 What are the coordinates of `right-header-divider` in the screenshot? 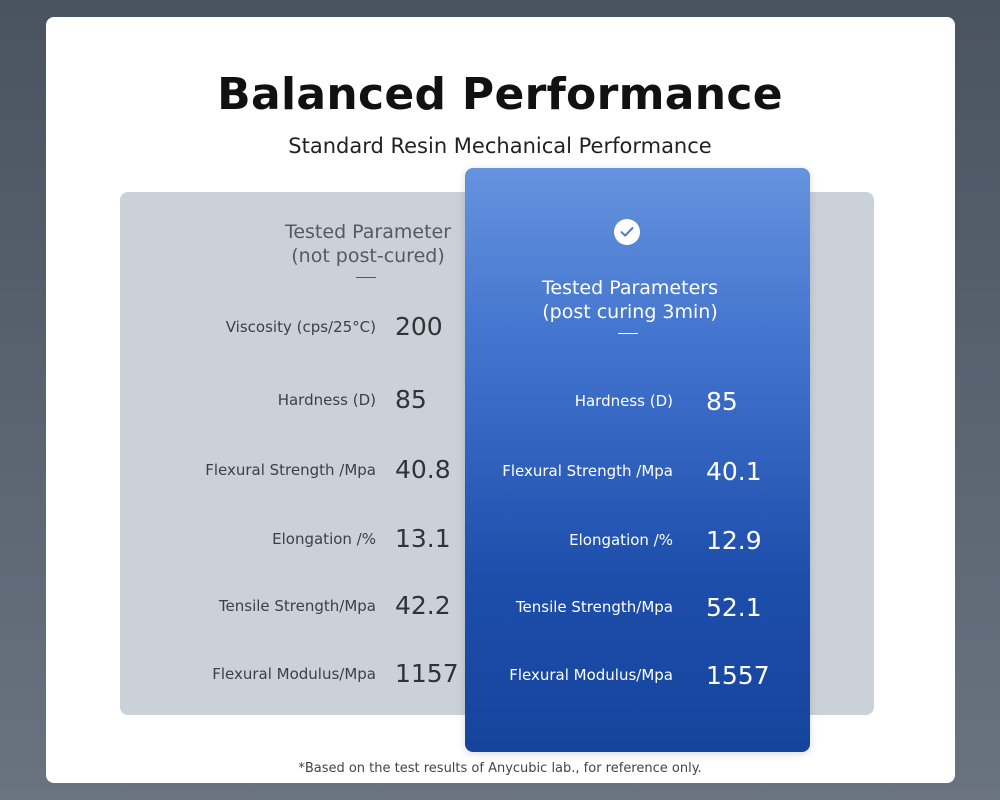 It's located at (628, 333).